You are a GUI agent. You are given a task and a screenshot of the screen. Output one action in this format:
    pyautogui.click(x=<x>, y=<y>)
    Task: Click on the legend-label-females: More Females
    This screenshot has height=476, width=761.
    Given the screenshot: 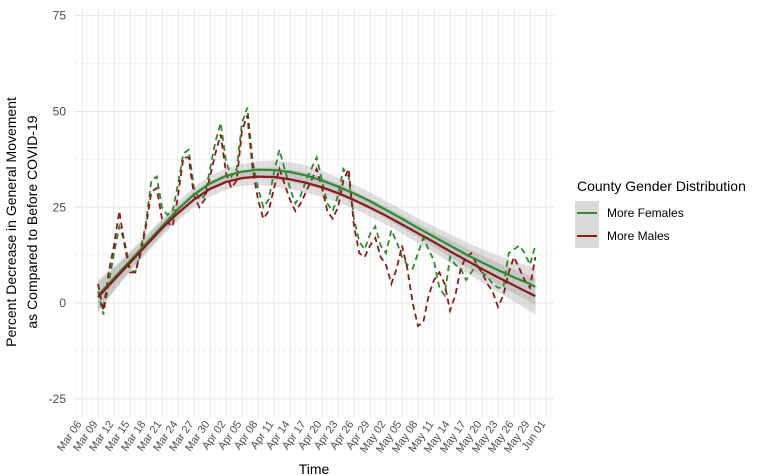 What is the action you would take?
    pyautogui.click(x=645, y=213)
    